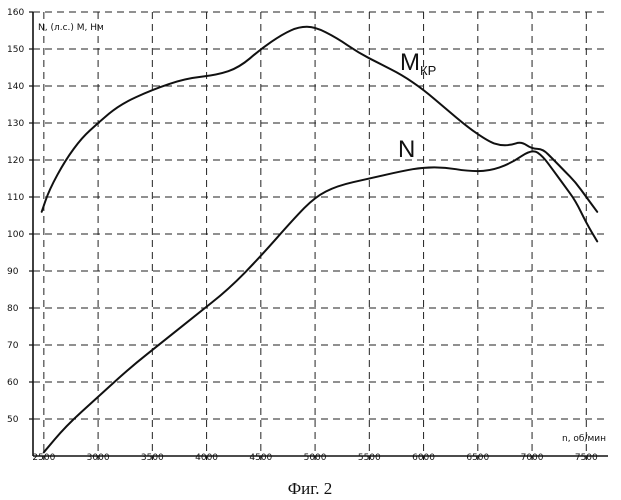 This screenshot has width=621, height=500. What do you see at coordinates (310, 488) in the screenshot?
I see `figure-caption: Фиг. 2` at bounding box center [310, 488].